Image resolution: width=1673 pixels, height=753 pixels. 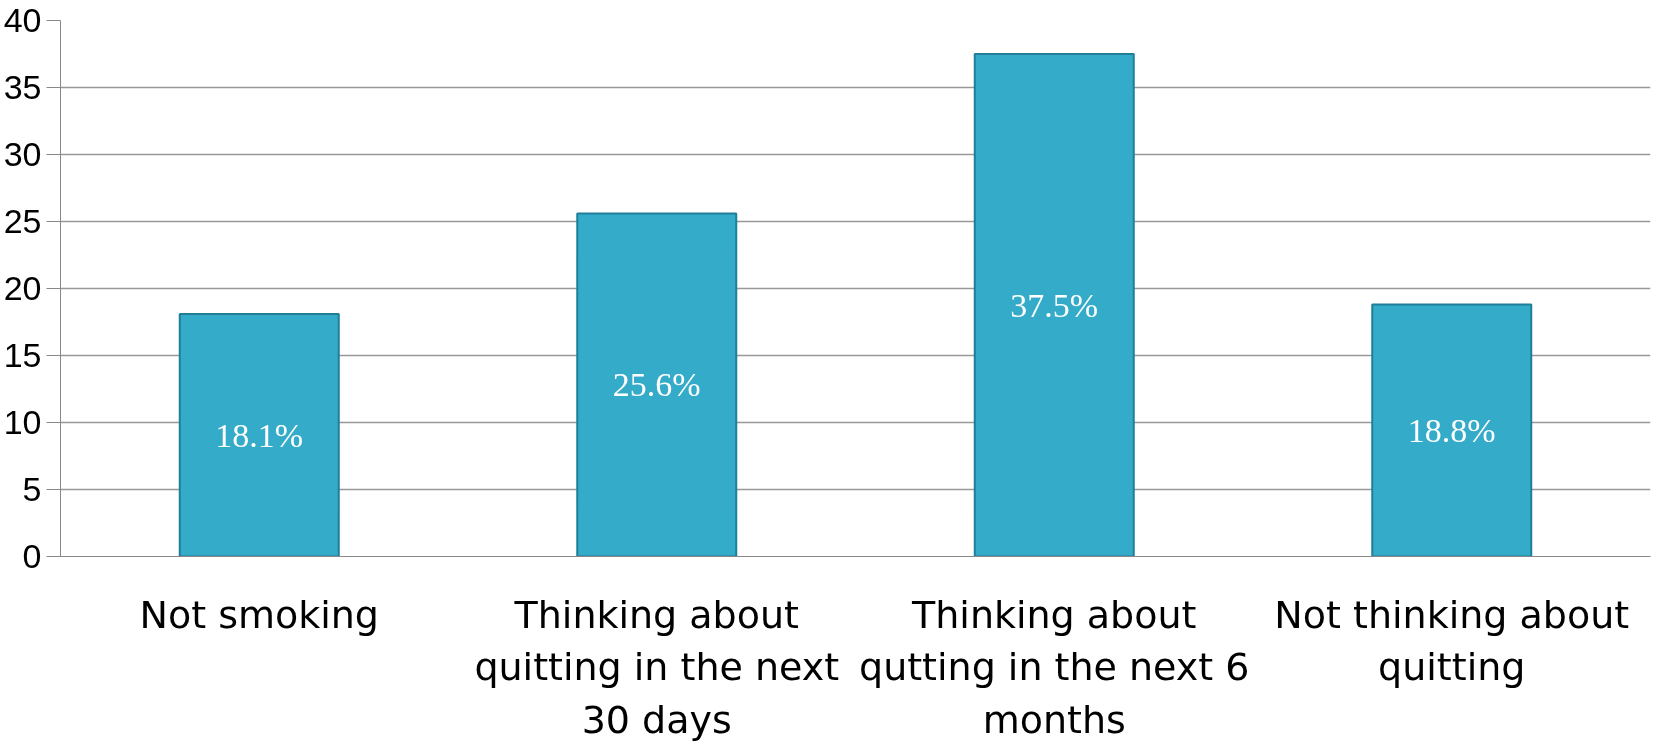 I want to click on data-label: 25.6%, so click(x=656, y=385).